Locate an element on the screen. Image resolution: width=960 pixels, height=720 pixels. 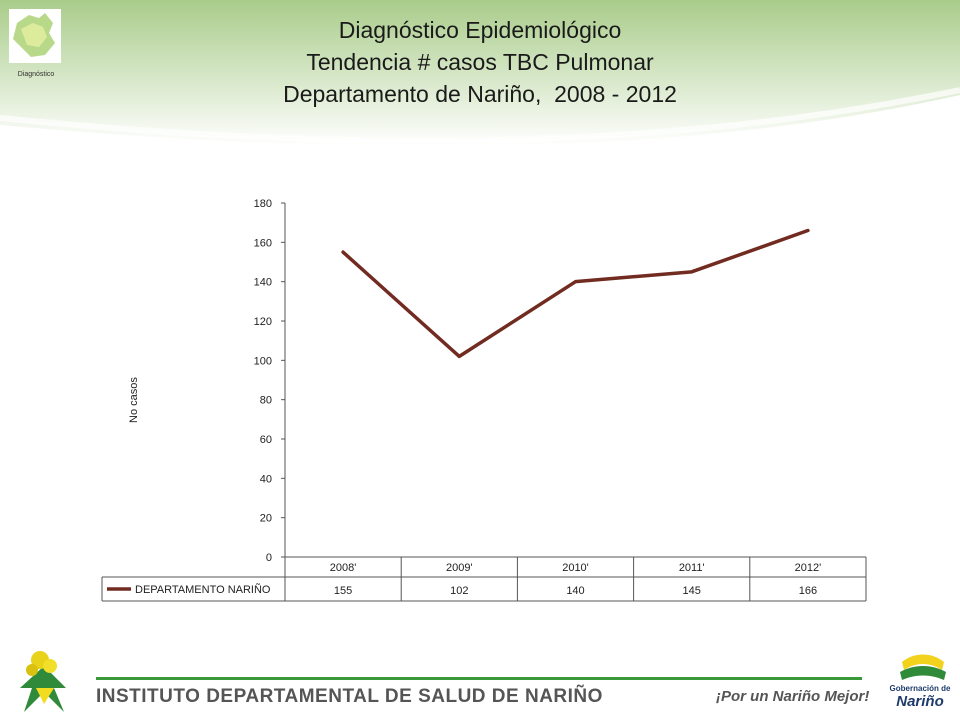
y-tick-label: 80 is located at coordinates (266, 401).